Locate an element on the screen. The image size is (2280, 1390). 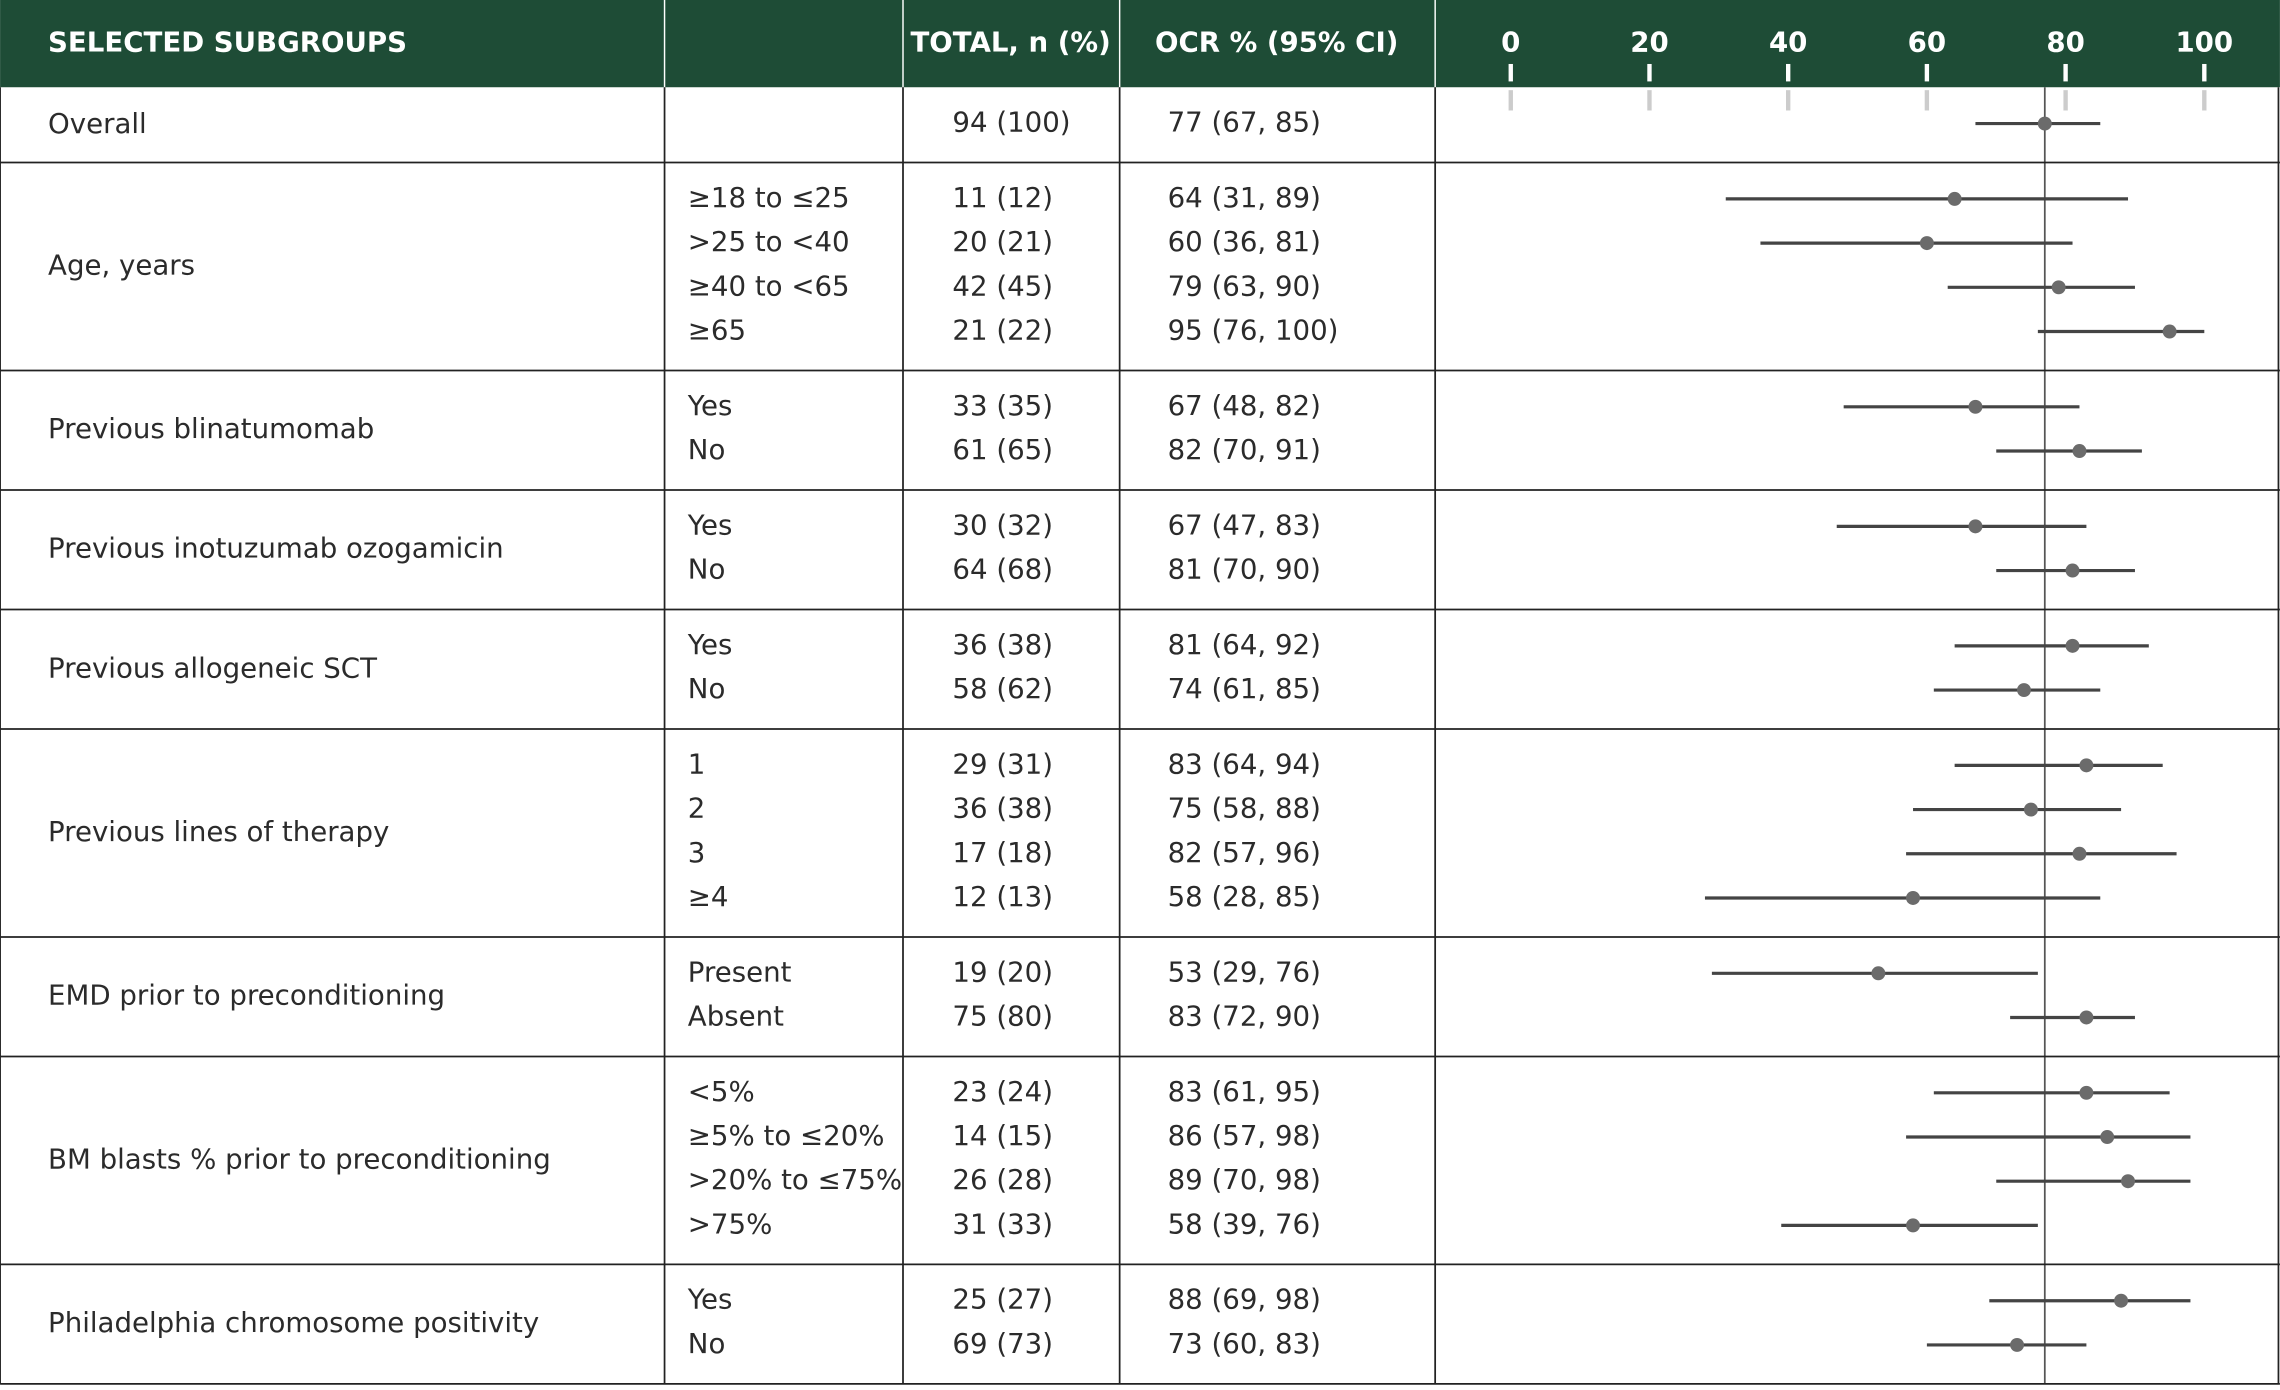
ocr-cell: 95 (76, 100) is located at coordinates (1253, 330).